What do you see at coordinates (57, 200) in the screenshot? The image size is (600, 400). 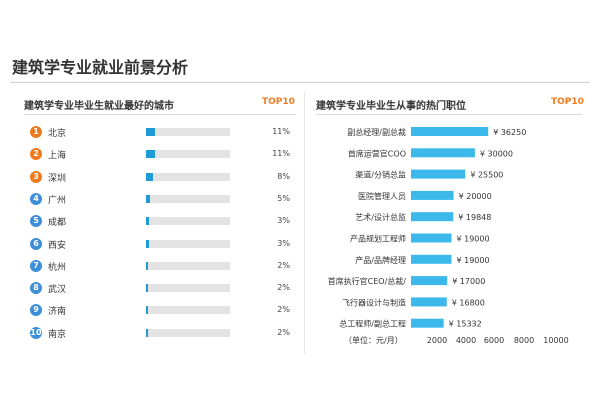 I see `city-name: 广州` at bounding box center [57, 200].